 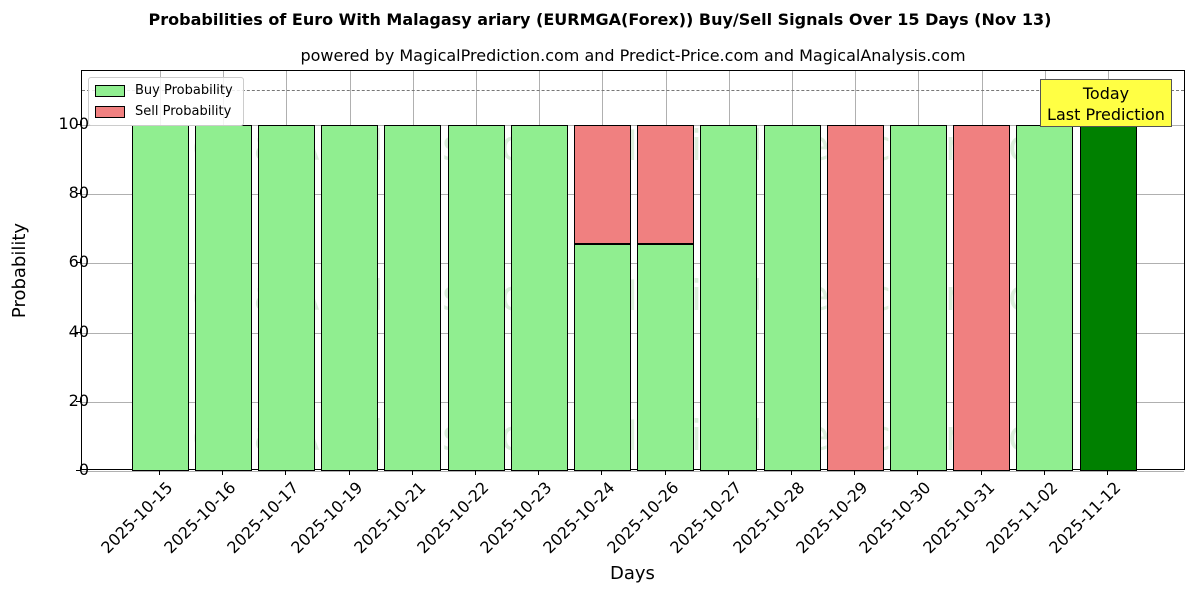 What do you see at coordinates (184, 90) in the screenshot?
I see `legend-label-buy: Buy Probability` at bounding box center [184, 90].